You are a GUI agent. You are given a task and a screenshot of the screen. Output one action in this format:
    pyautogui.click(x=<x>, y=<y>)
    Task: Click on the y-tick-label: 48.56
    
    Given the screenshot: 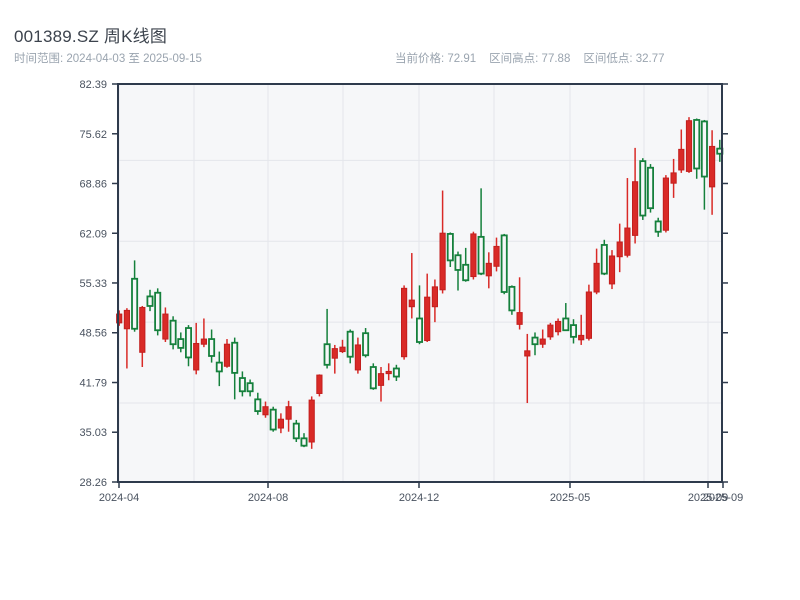 What is the action you would take?
    pyautogui.click(x=93, y=334)
    